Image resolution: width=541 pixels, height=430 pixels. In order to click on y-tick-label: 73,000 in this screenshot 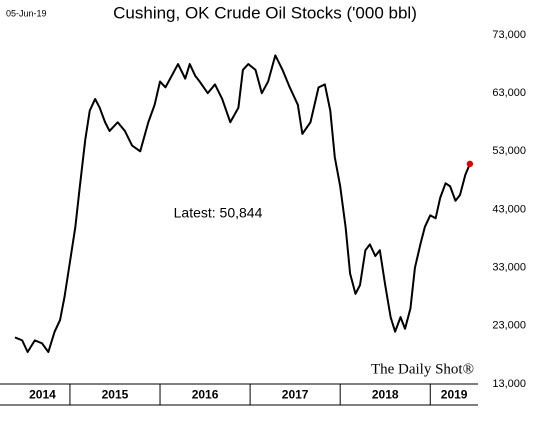, I will do `click(509, 35)`.